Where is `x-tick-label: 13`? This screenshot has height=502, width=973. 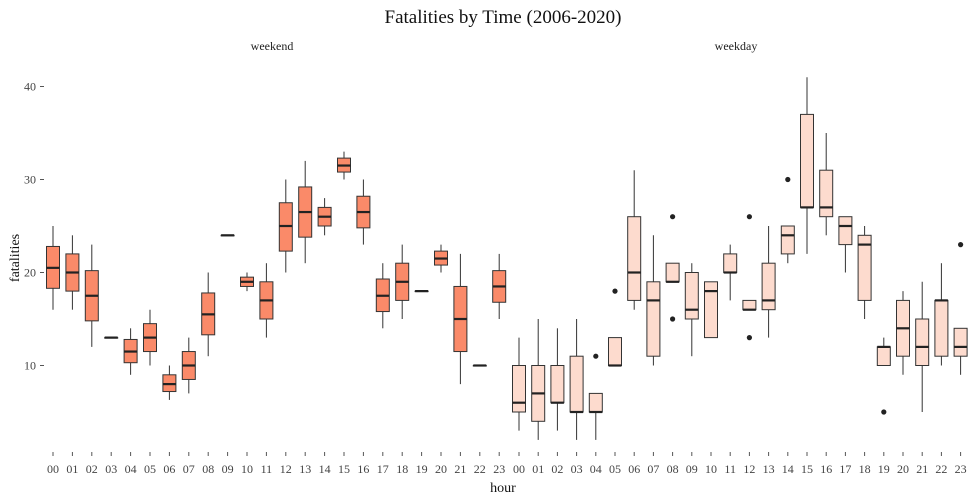
x-tick-label: 13 is located at coordinates (305, 469).